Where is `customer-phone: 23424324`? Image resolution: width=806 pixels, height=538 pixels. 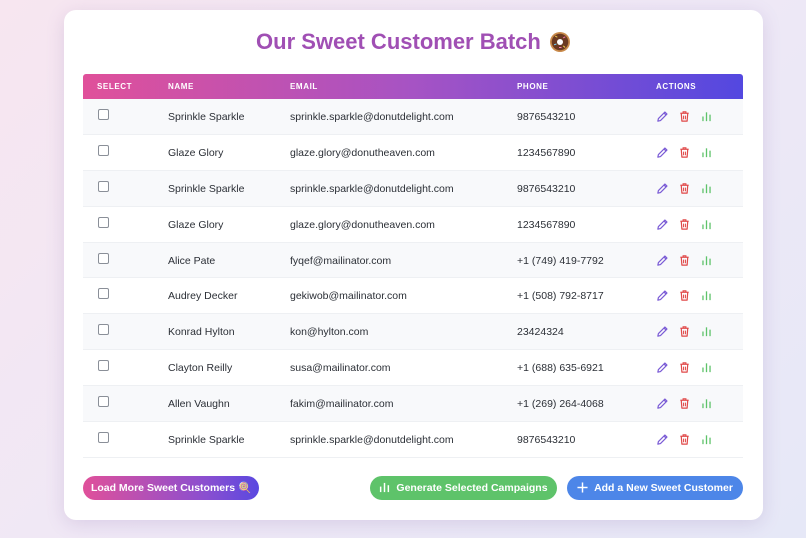 customer-phone: 23424324 is located at coordinates (540, 332).